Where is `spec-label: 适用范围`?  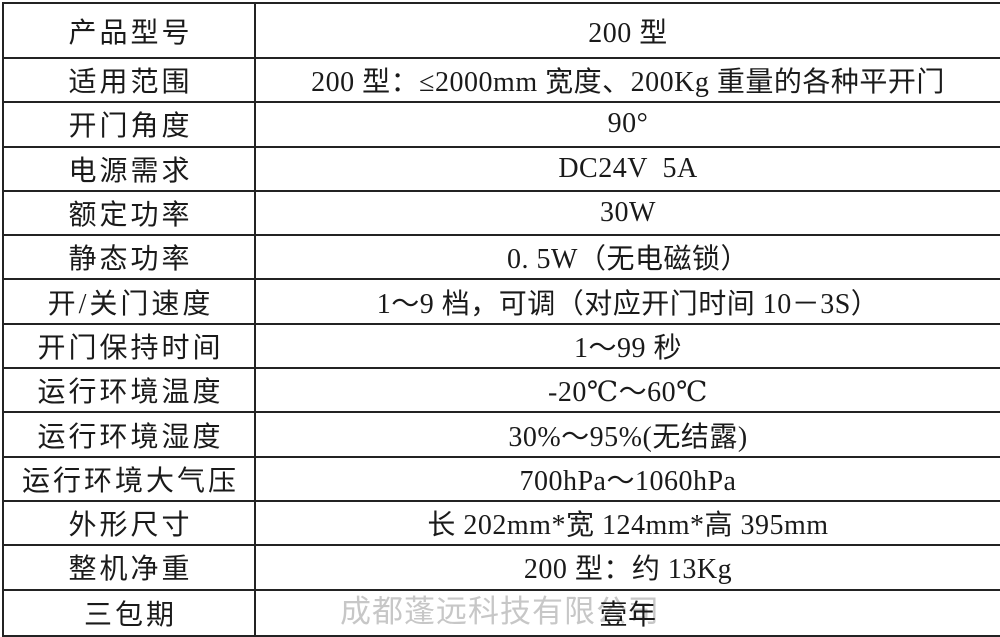 spec-label: 适用范围 is located at coordinates (130, 80).